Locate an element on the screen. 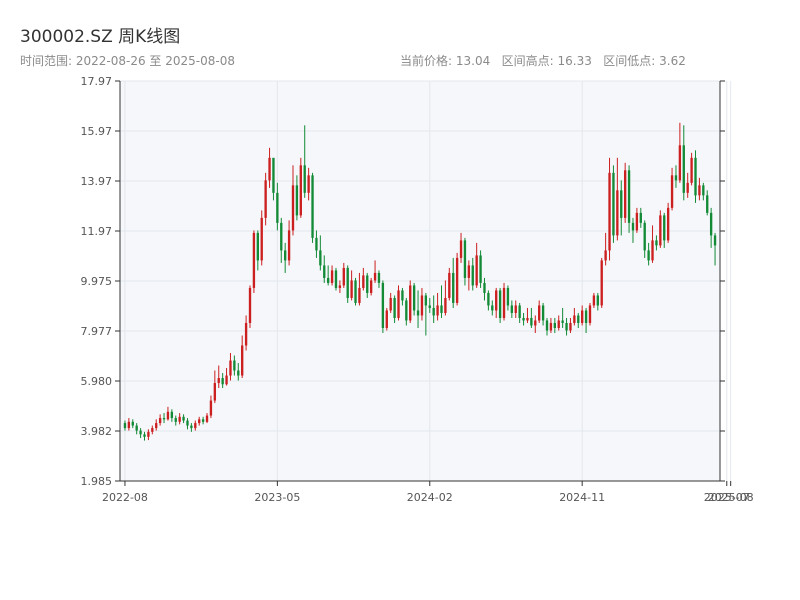 The height and width of the screenshot is (600, 800). y-tick-label: 13.97 is located at coordinates (97, 181).